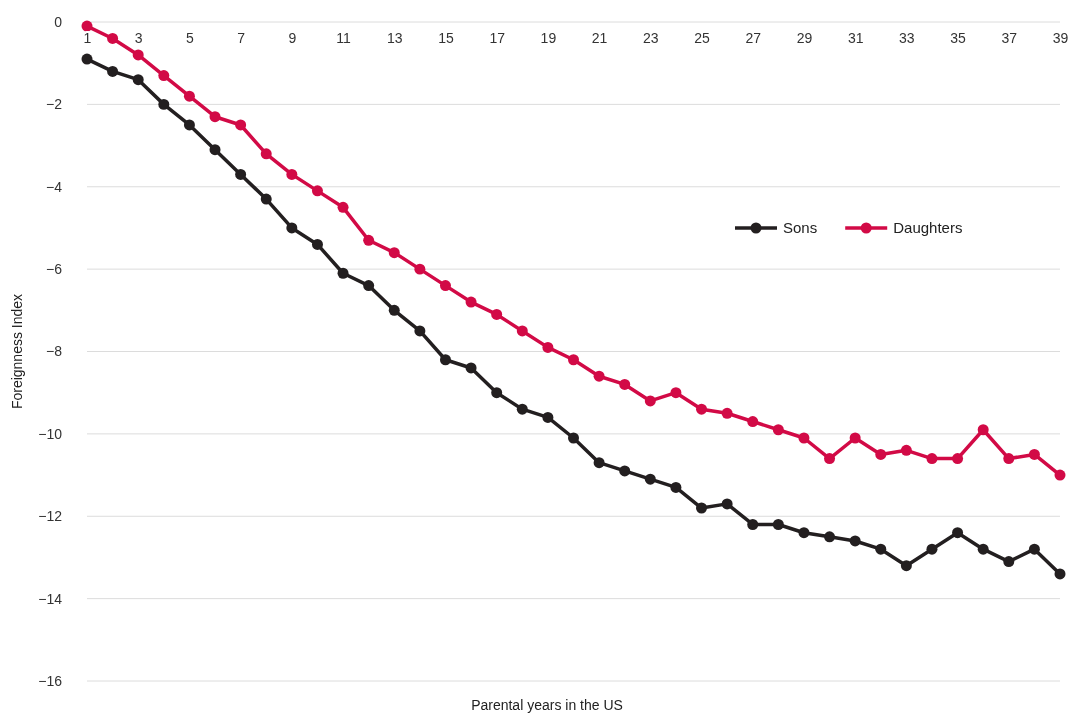 The height and width of the screenshot is (715, 1070). What do you see at coordinates (58, 21) in the screenshot?
I see `y-tick-label: 0` at bounding box center [58, 21].